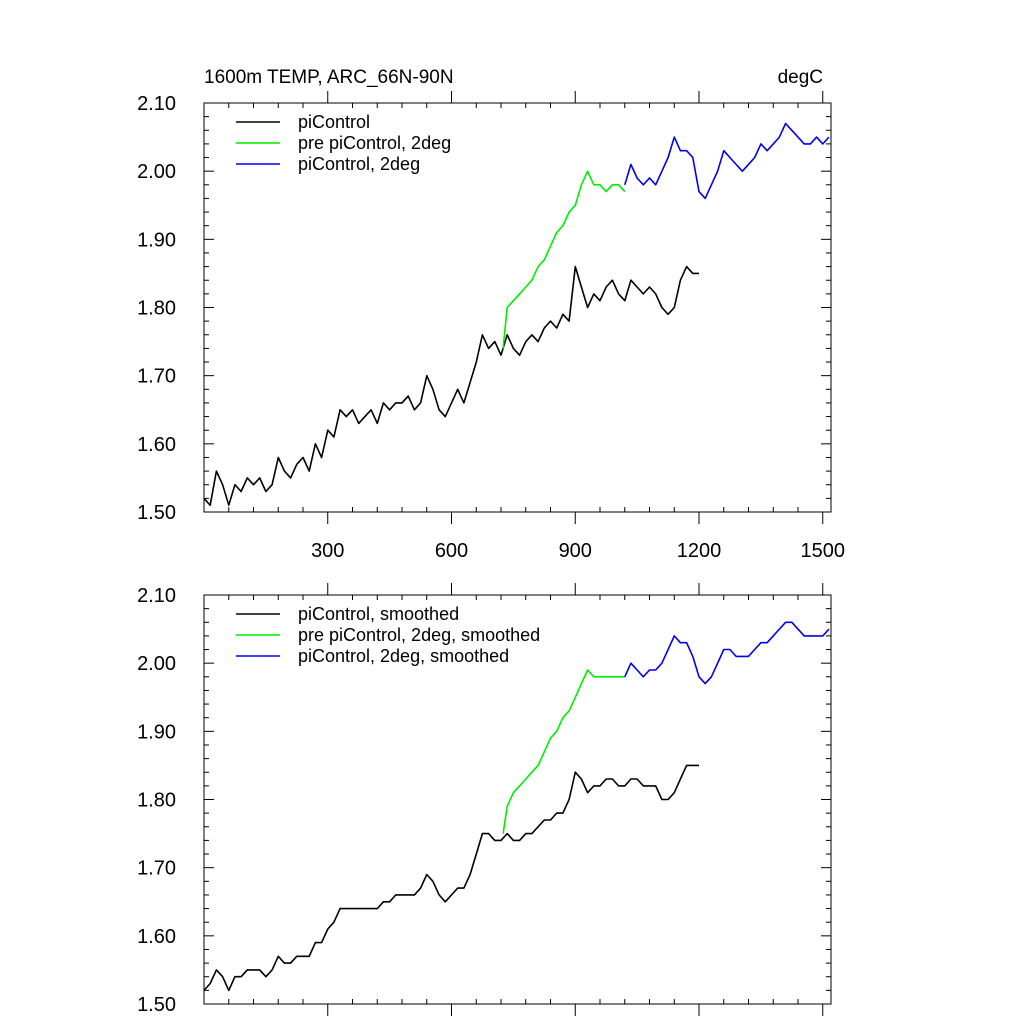 This screenshot has width=1024, height=1024. Describe the element at coordinates (451, 551) in the screenshot. I see `x-tick-label: 600` at that location.